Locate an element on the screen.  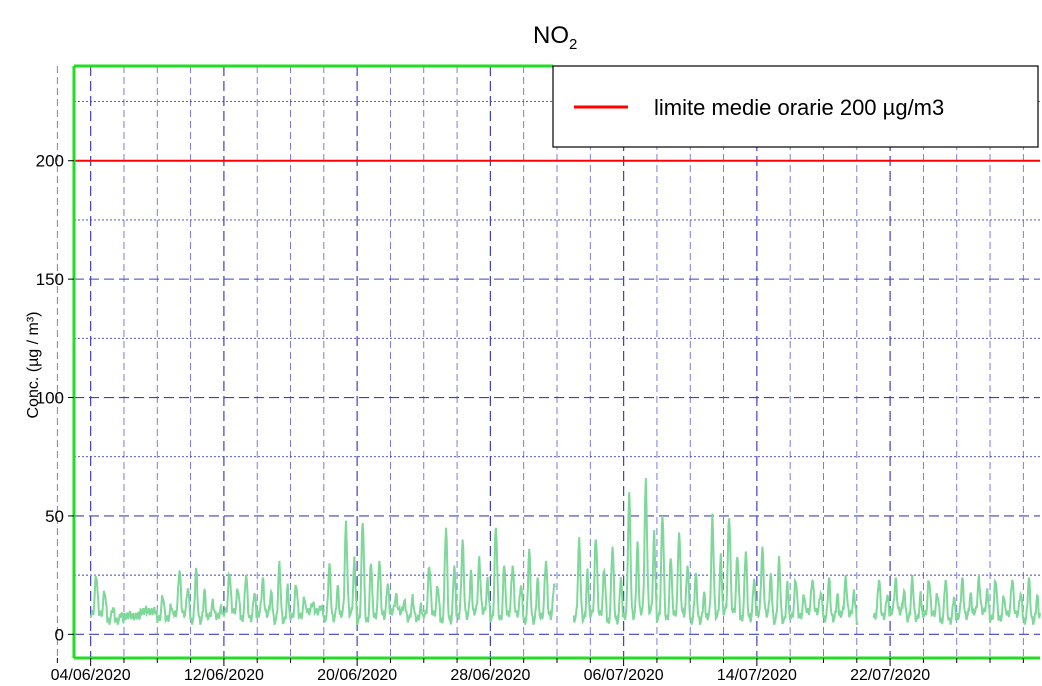
x-tick-label: 20/06/2020 is located at coordinates (357, 675).